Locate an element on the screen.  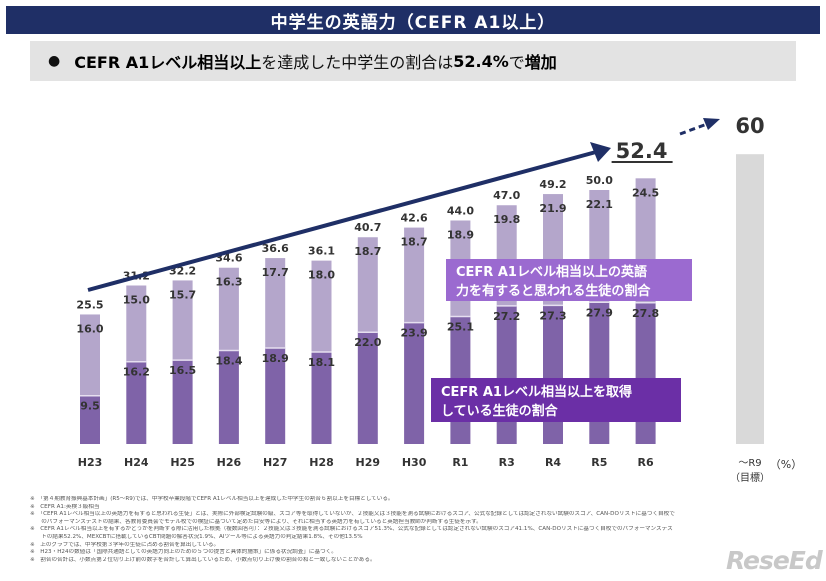
legend-box-bottom is located at coordinates (556, 400).